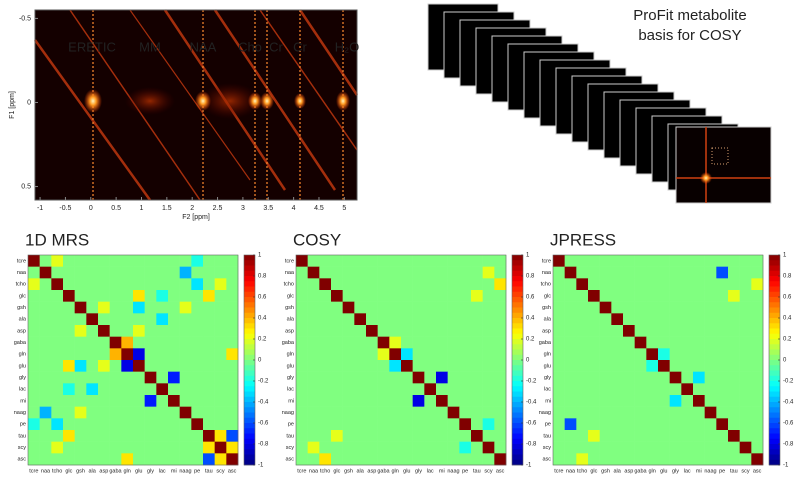 The image size is (800, 482). What do you see at coordinates (371, 471) in the screenshot?
I see `column-label: asp` at bounding box center [371, 471].